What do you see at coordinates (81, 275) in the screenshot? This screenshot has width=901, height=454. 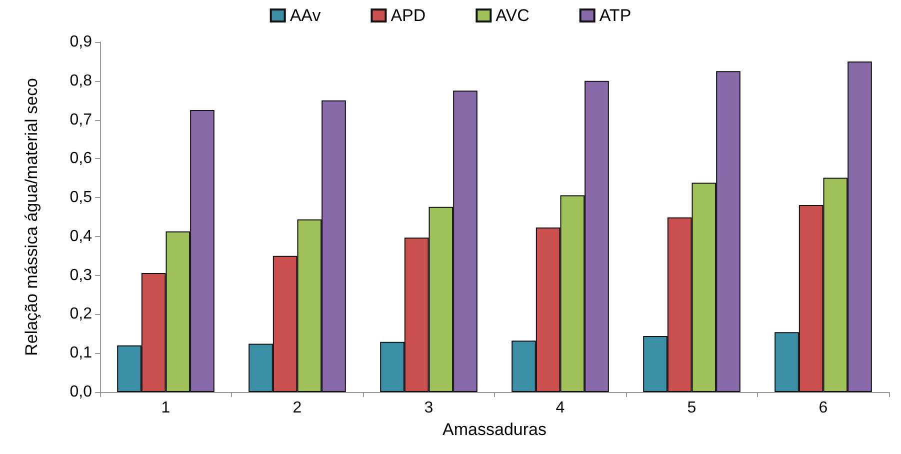 I see `y-tick-label: 0,3` at bounding box center [81, 275].